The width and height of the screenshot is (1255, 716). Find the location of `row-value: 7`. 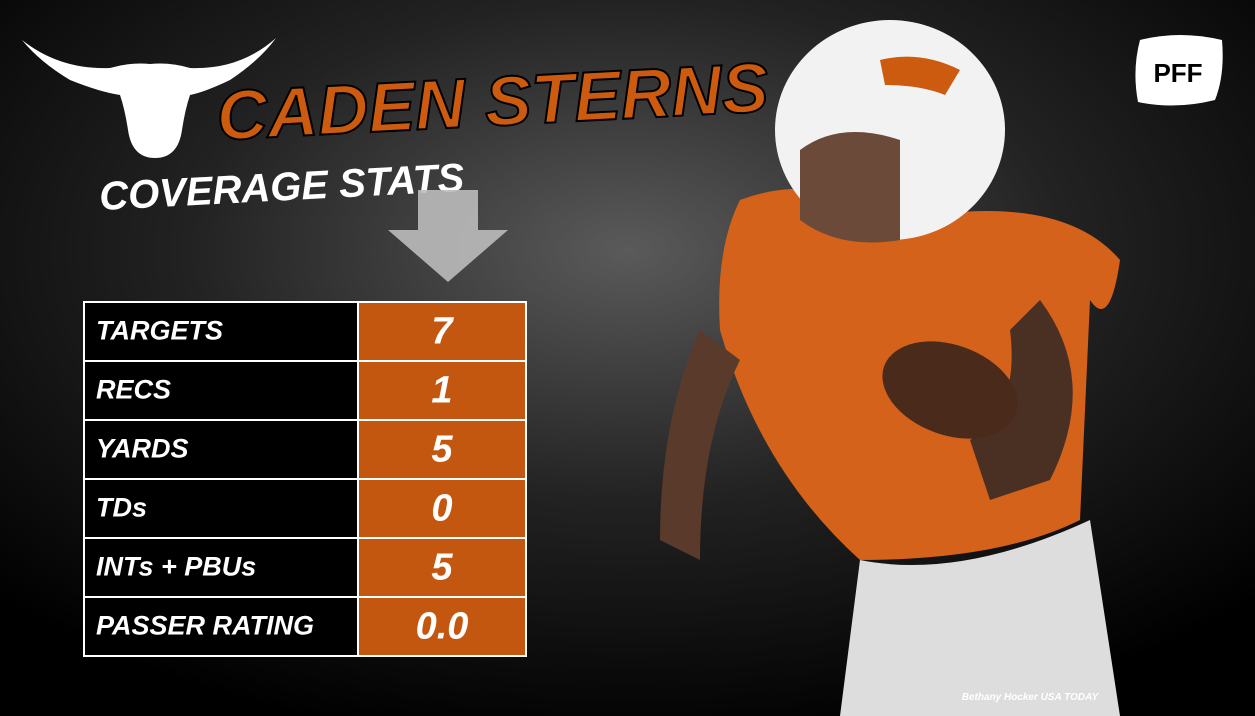

row-value: 7 is located at coordinates (442, 332).